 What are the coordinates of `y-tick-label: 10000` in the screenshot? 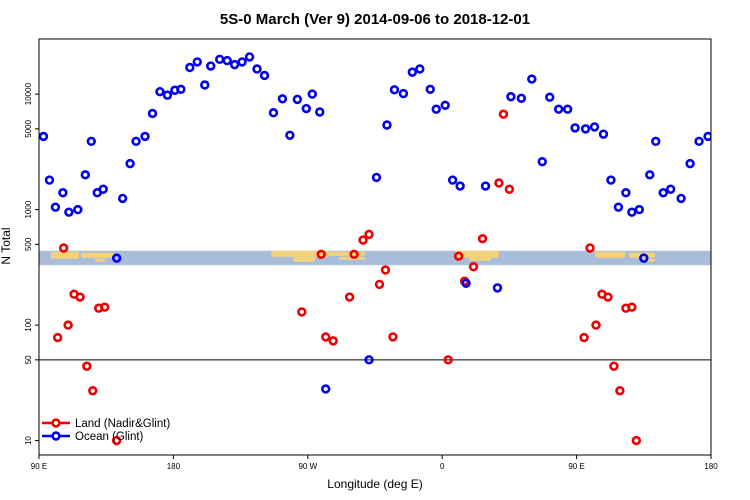 It's located at (28, 93).